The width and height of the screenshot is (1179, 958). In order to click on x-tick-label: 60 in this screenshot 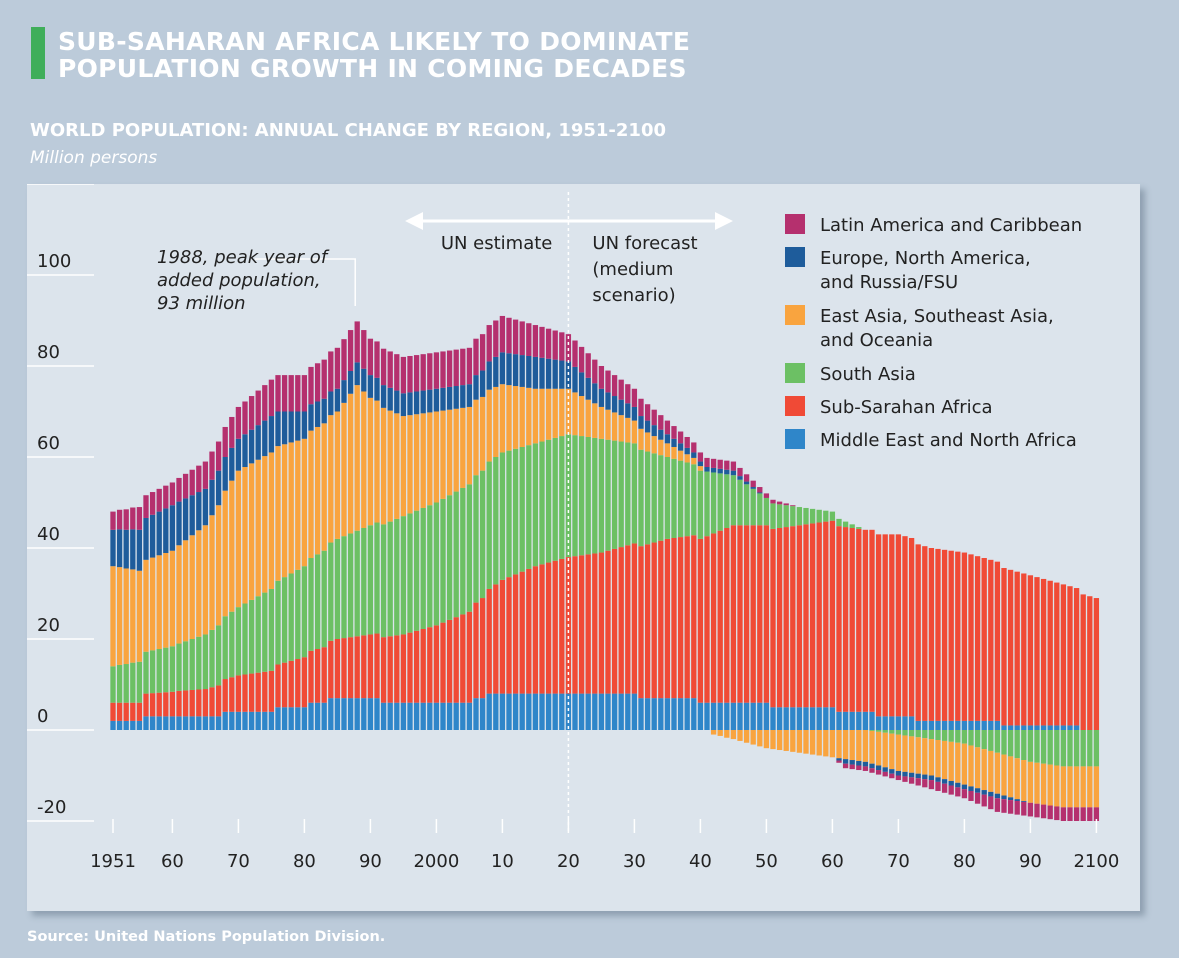, I will do `click(172, 861)`.